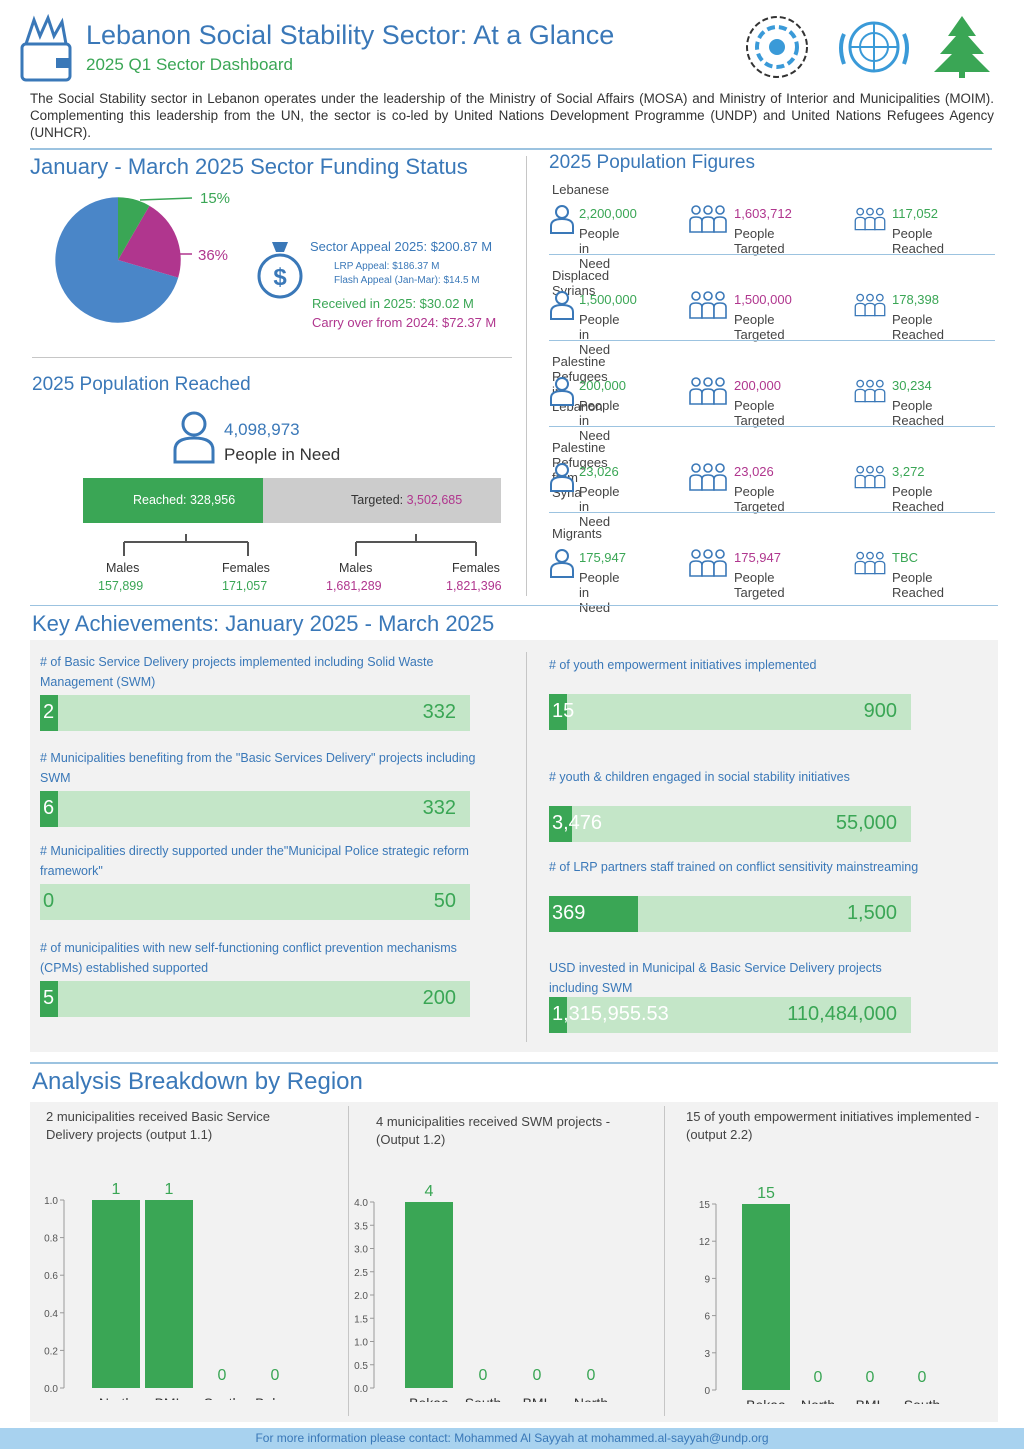 The image size is (1024, 1449). What do you see at coordinates (245, 586) in the screenshot?
I see `reached-females-value: 171,057` at bounding box center [245, 586].